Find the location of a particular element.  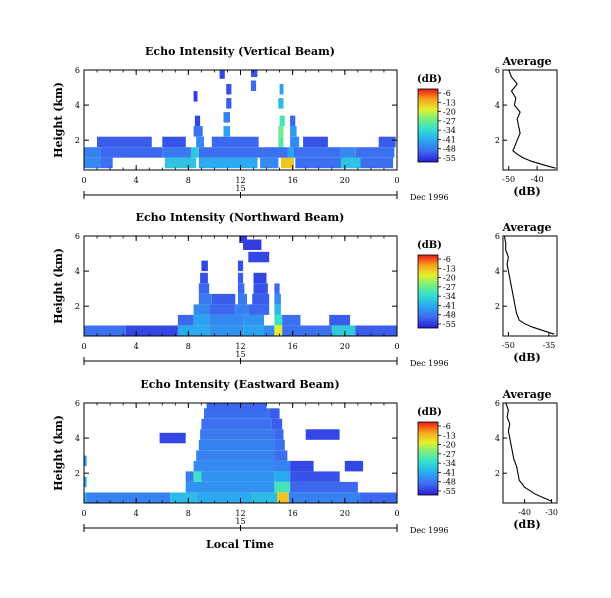

colorbar-ticks: -6-13-20-27-34-41-48-55 is located at coordinates (447, 292).